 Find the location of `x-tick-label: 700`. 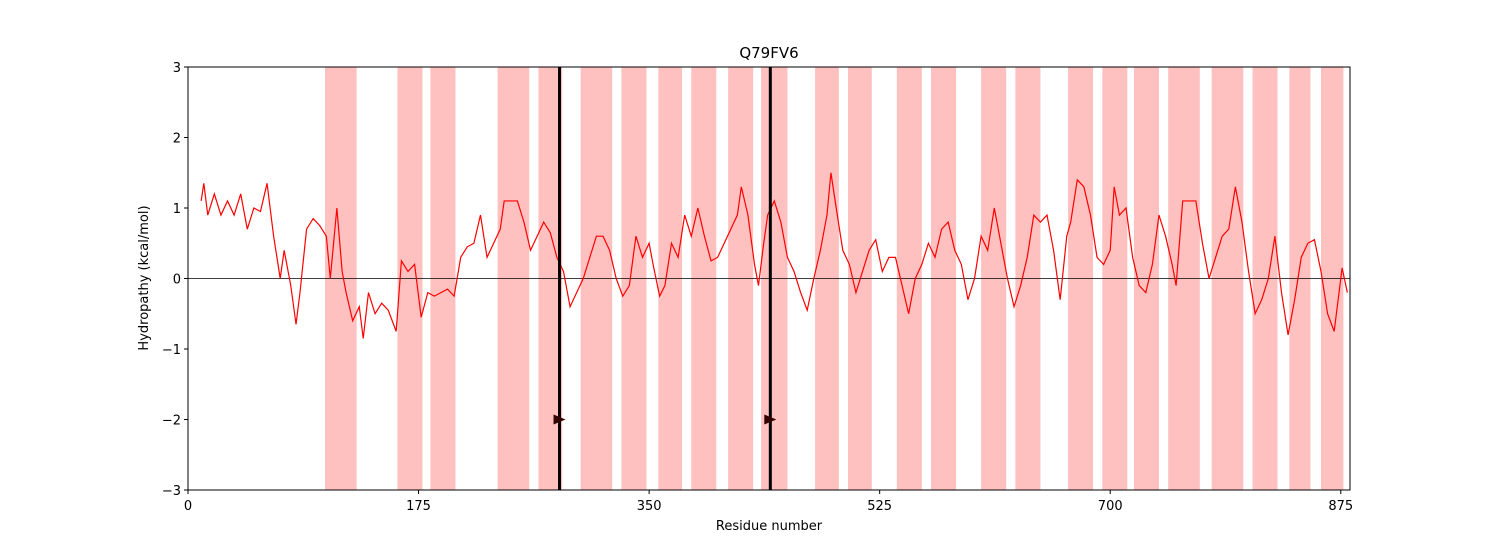

x-tick-label: 700 is located at coordinates (1110, 506).